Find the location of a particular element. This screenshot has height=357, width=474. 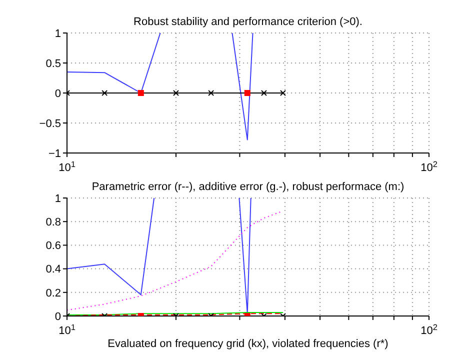

y-tick-label: −0.5 is located at coordinates (50, 124).